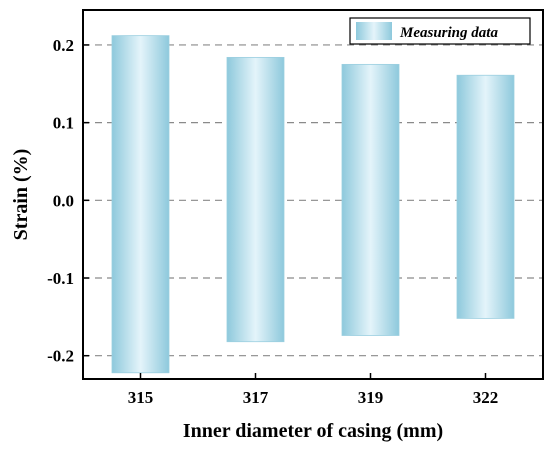  What do you see at coordinates (63, 200) in the screenshot?
I see `y-tick-label: 0.0` at bounding box center [63, 200].